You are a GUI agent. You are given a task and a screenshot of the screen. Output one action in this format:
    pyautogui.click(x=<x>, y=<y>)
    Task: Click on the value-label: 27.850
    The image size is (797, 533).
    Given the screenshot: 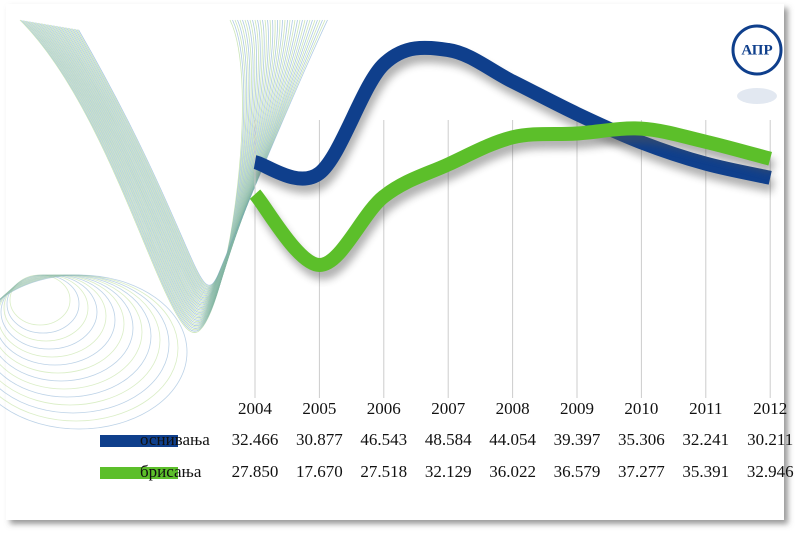 What is the action you would take?
    pyautogui.click(x=255, y=471)
    